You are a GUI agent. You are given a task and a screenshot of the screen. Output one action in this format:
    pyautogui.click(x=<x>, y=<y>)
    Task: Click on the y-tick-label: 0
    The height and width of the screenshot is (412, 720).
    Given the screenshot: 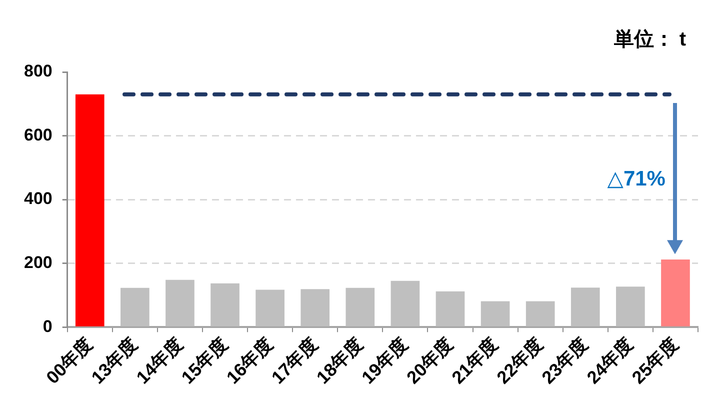 What is the action you would take?
    pyautogui.click(x=47, y=326)
    